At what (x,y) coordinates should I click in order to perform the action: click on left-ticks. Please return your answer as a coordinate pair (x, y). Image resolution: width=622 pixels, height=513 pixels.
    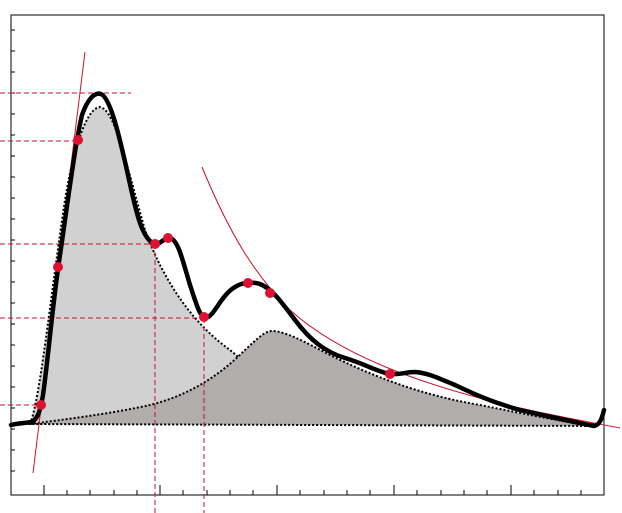
    Looking at the image, I should click on (13, 250).